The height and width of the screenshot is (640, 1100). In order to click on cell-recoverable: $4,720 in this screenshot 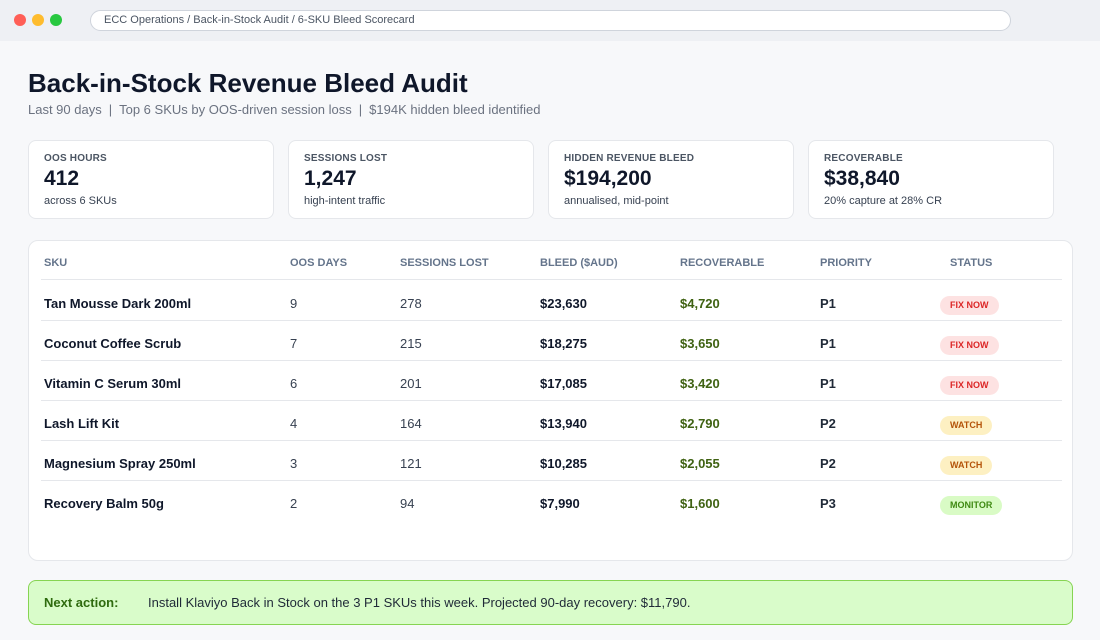, I will do `click(700, 303)`.